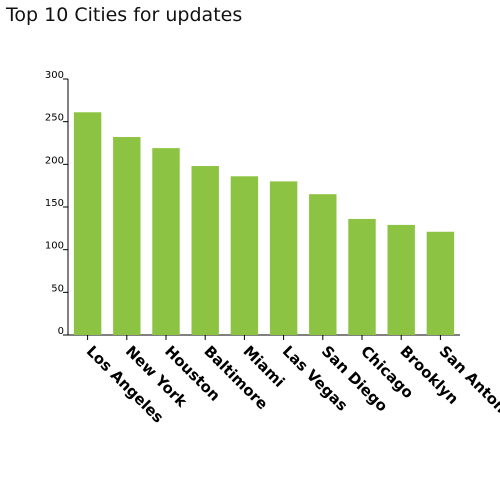 The width and height of the screenshot is (500, 500). I want to click on x-axis, so click(264, 337).